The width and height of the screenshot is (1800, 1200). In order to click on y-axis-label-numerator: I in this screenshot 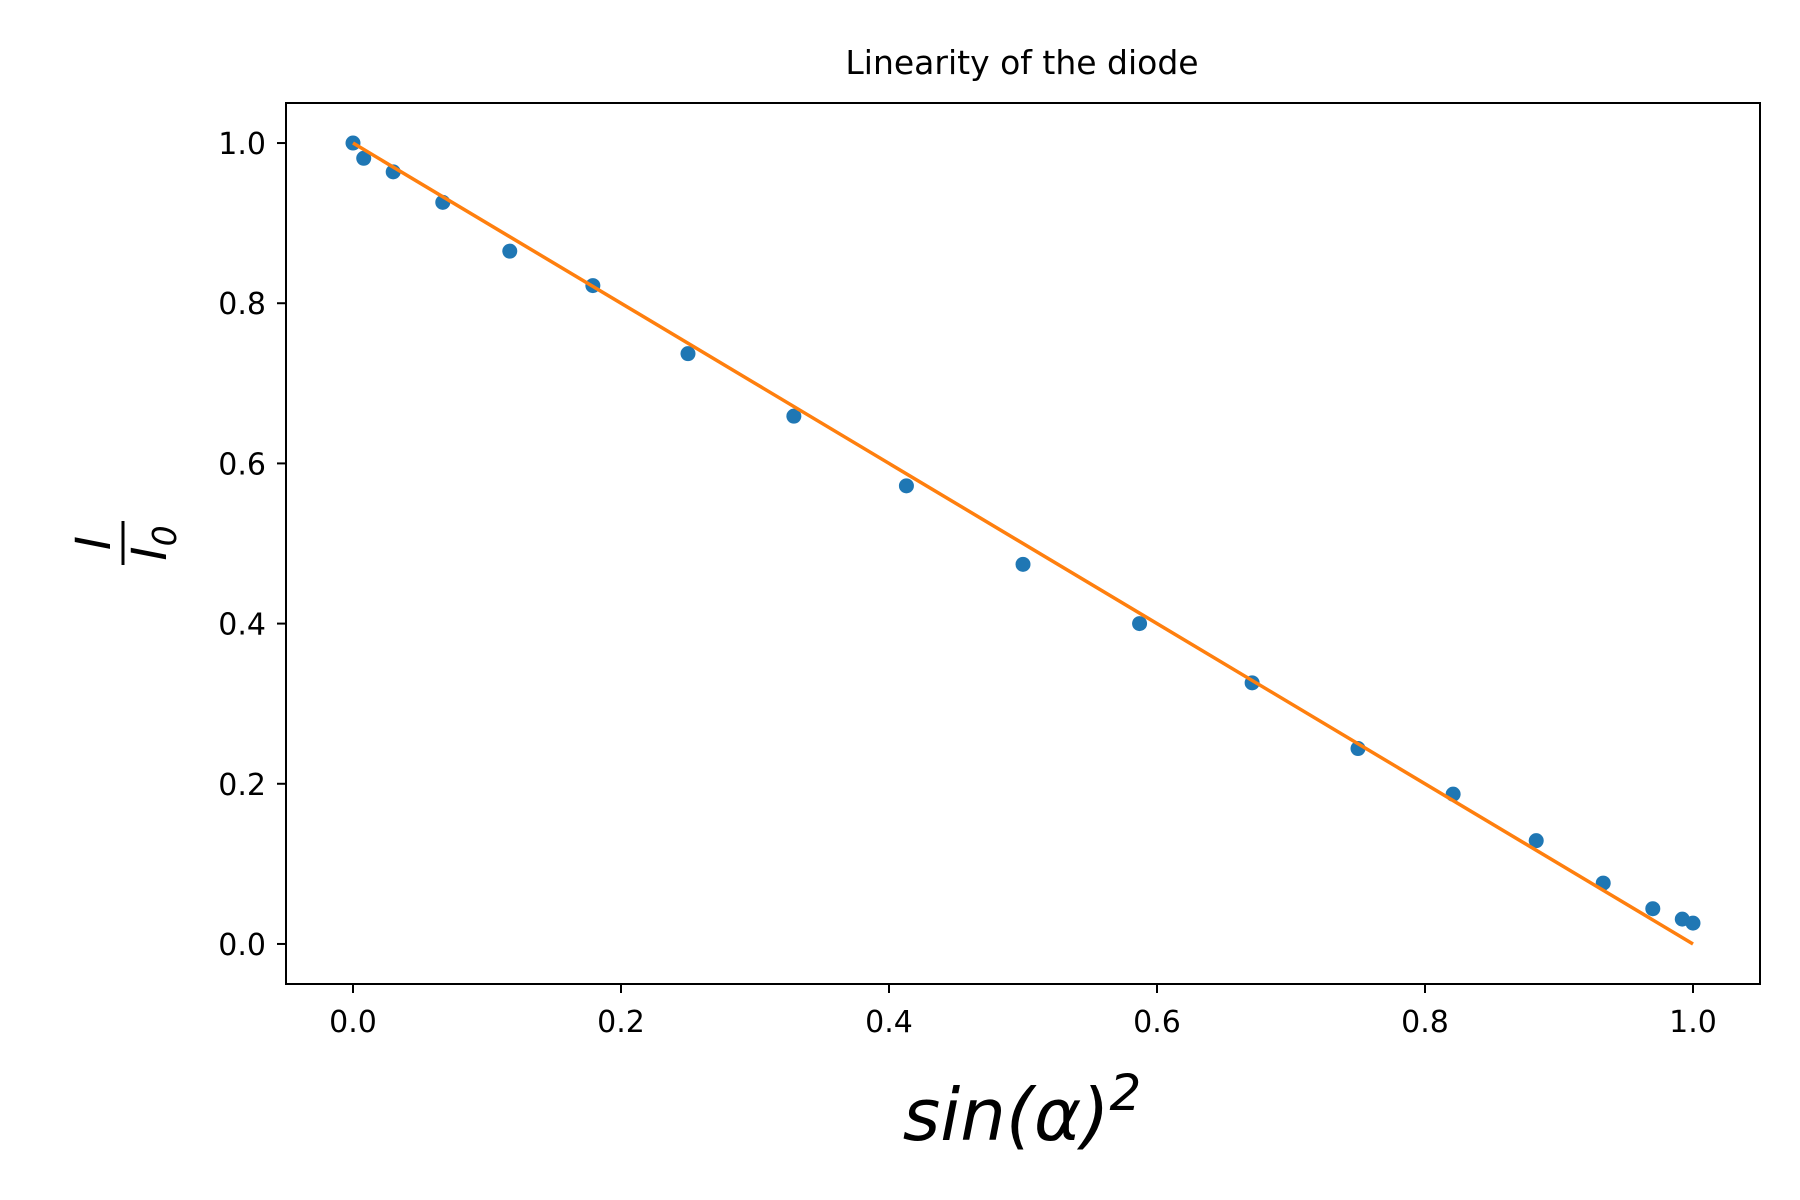, I will do `click(94, 543)`.